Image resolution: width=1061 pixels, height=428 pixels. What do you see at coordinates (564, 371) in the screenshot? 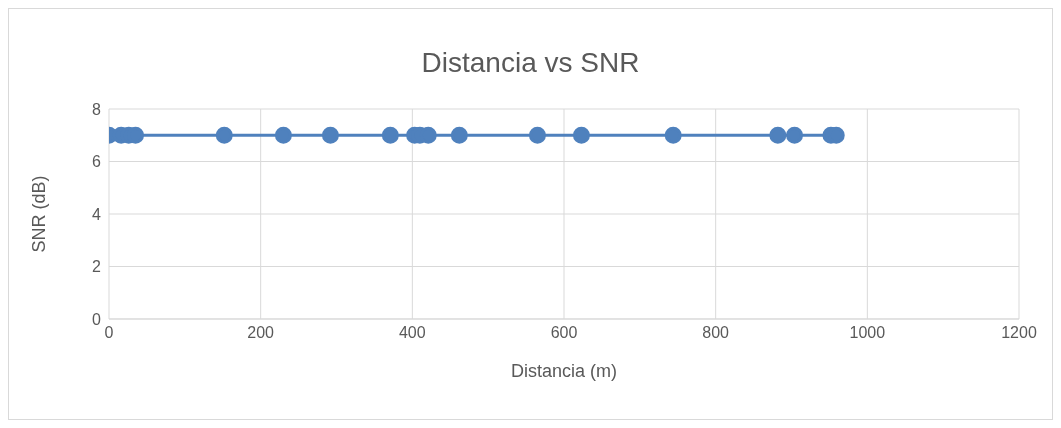
I see `x-axis-title: Distancia (m)` at bounding box center [564, 371].